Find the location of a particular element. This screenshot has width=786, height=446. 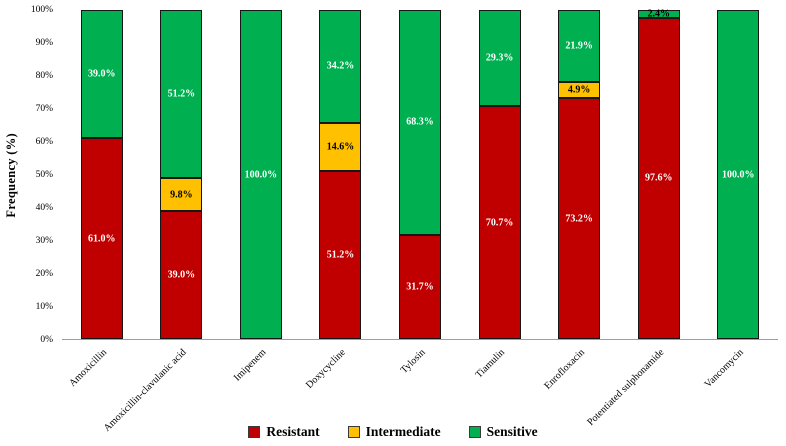

segment-value-label: 73.2% is located at coordinates (579, 219).